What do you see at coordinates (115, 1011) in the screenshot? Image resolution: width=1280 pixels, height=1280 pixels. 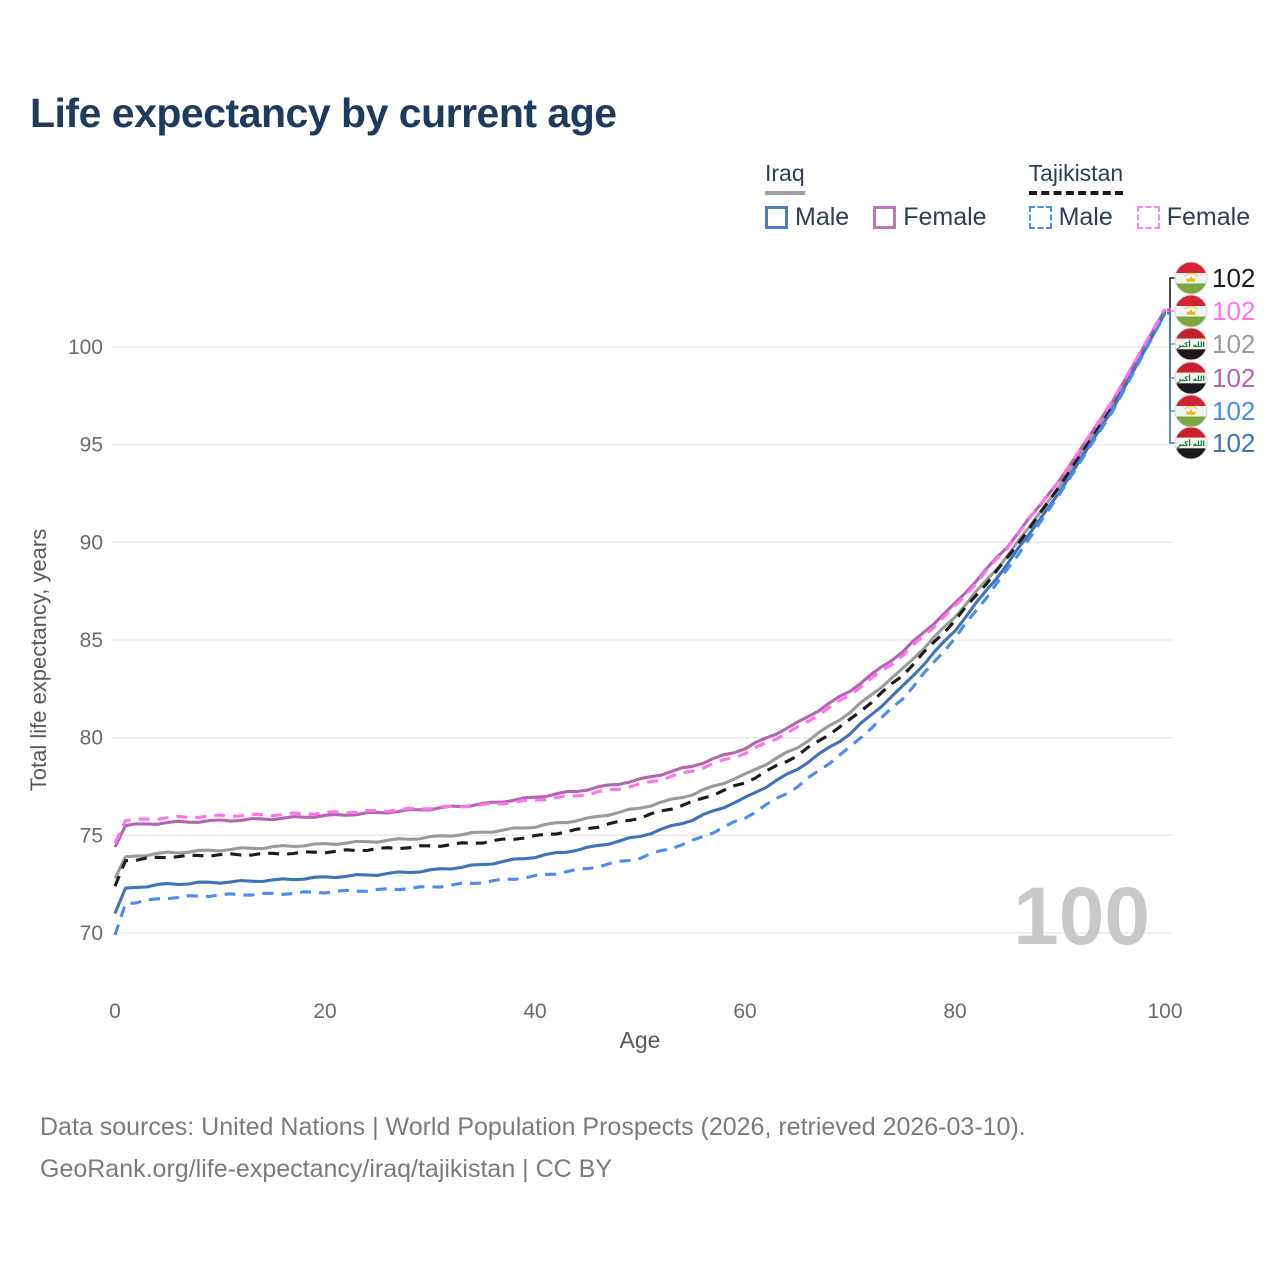 I see `x-tick-label: 0` at bounding box center [115, 1011].